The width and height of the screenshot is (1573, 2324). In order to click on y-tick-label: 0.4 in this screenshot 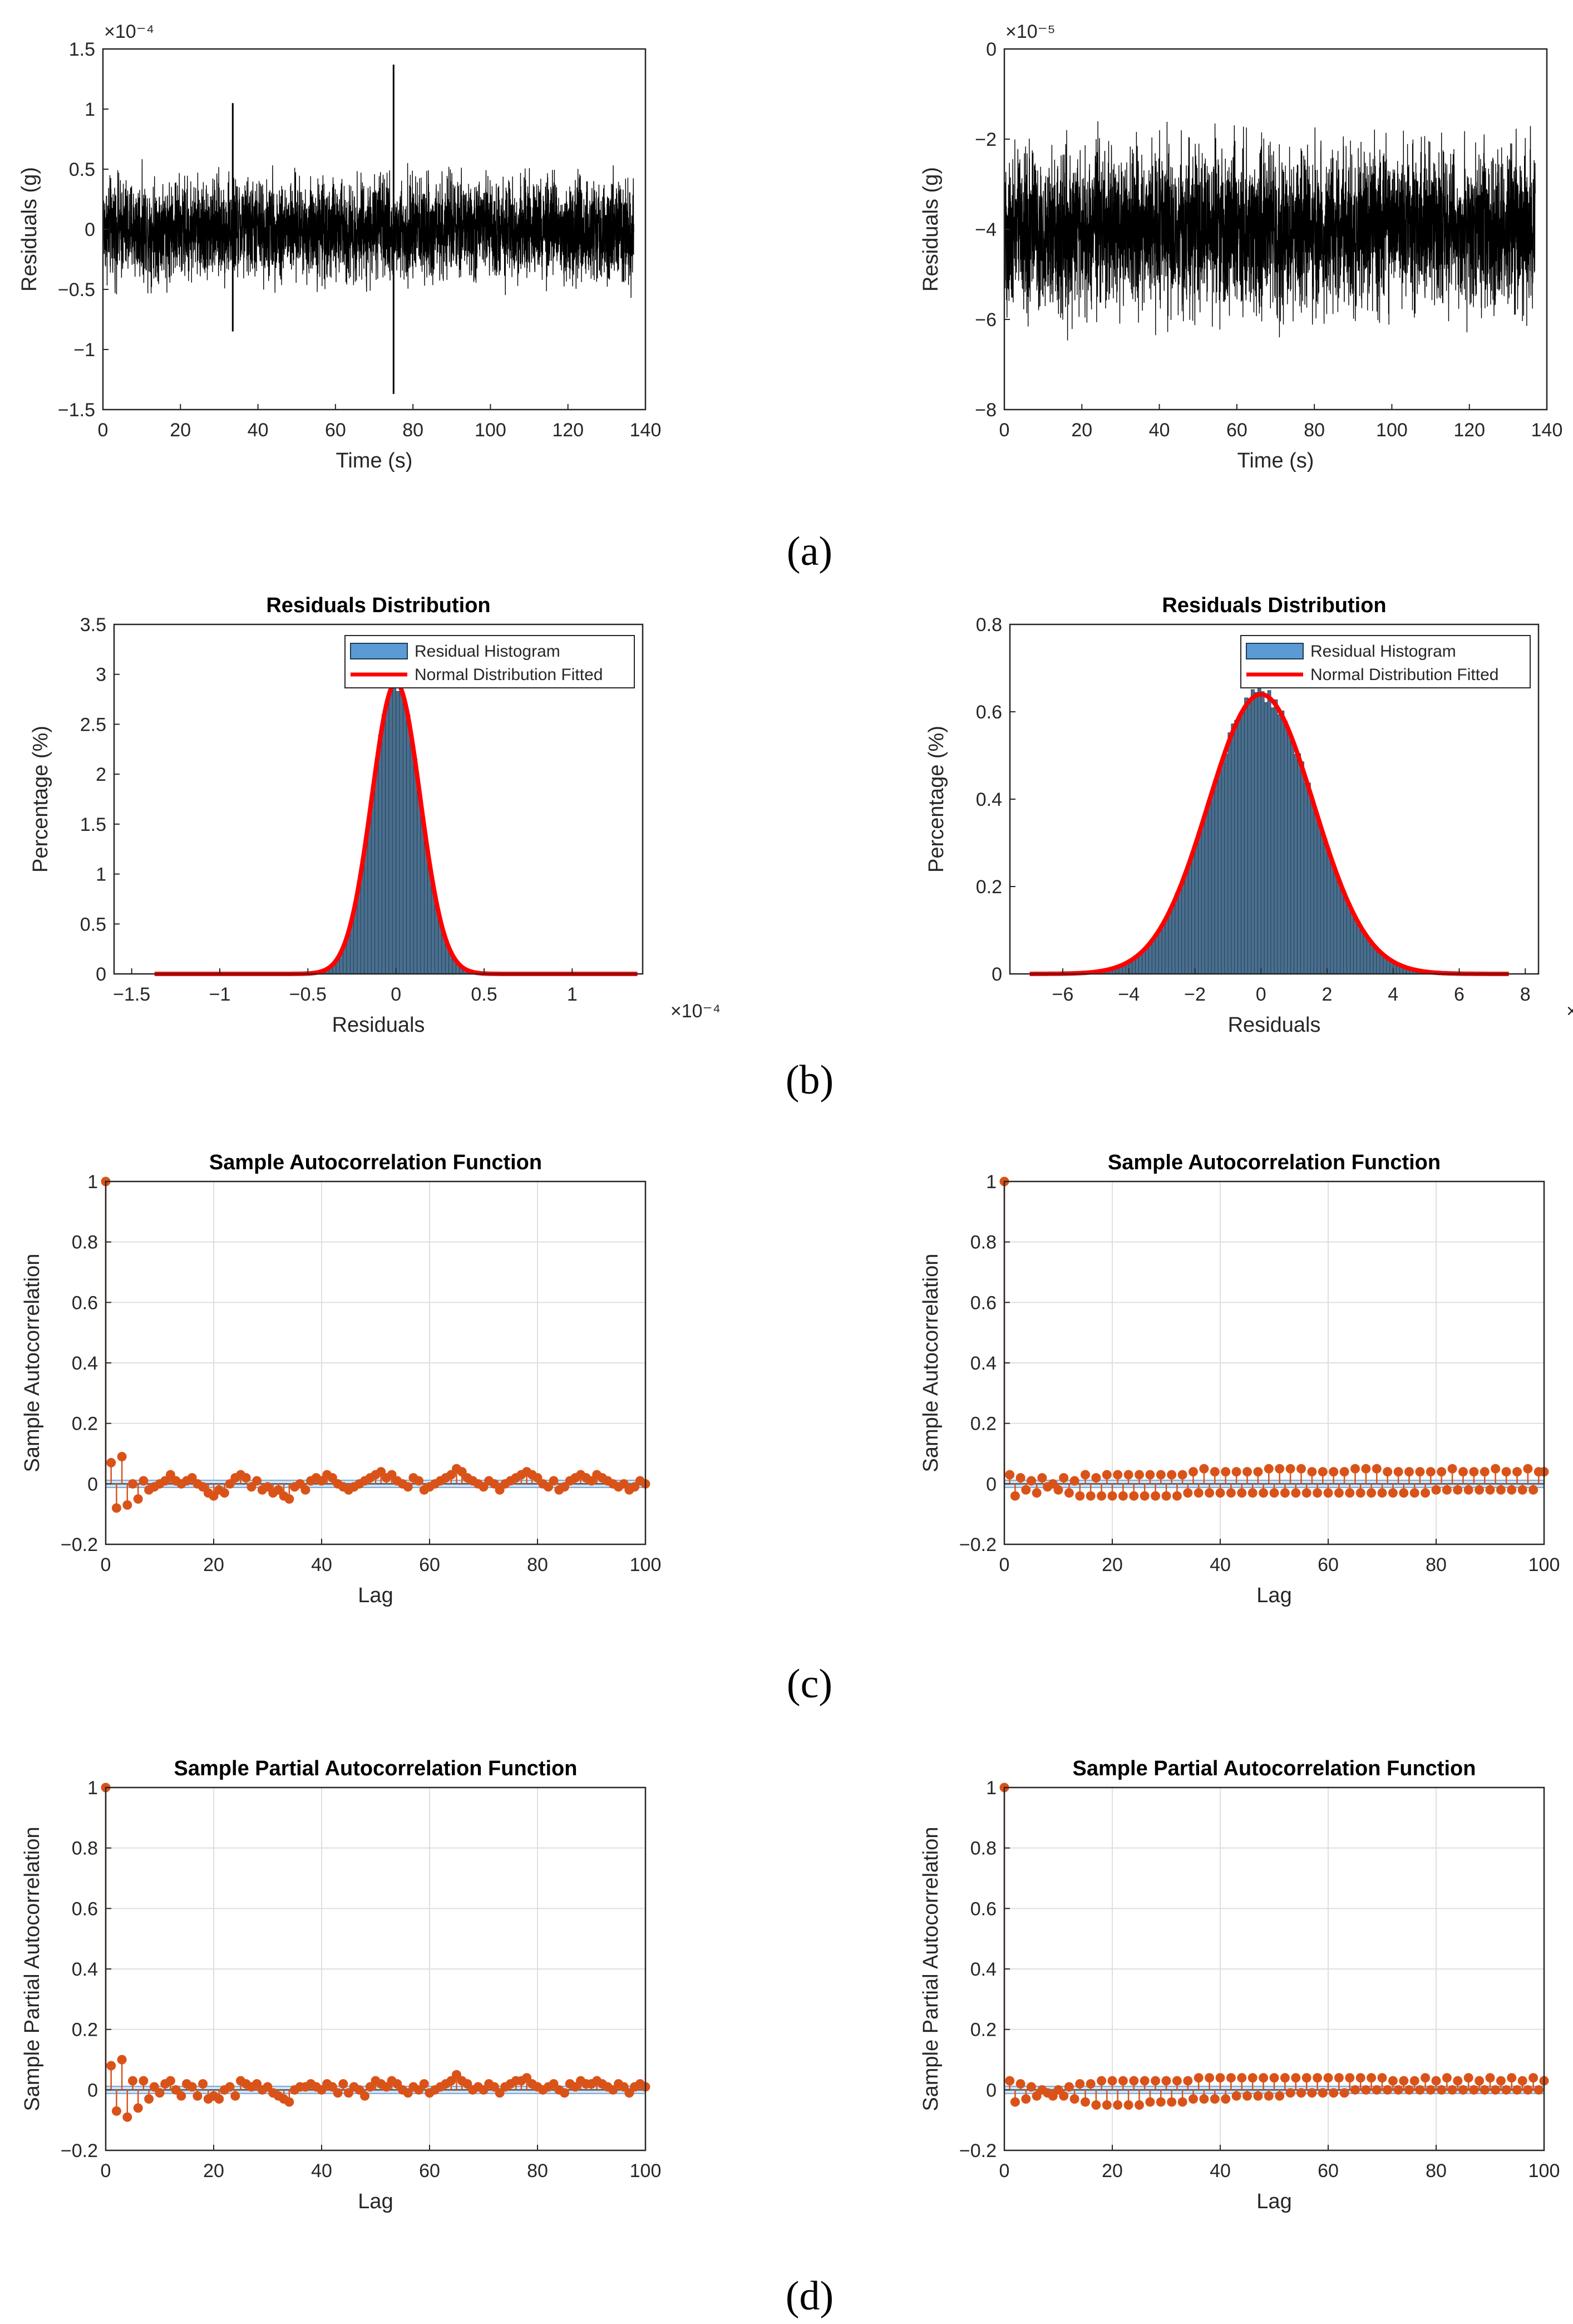, I will do `click(85, 1363)`.